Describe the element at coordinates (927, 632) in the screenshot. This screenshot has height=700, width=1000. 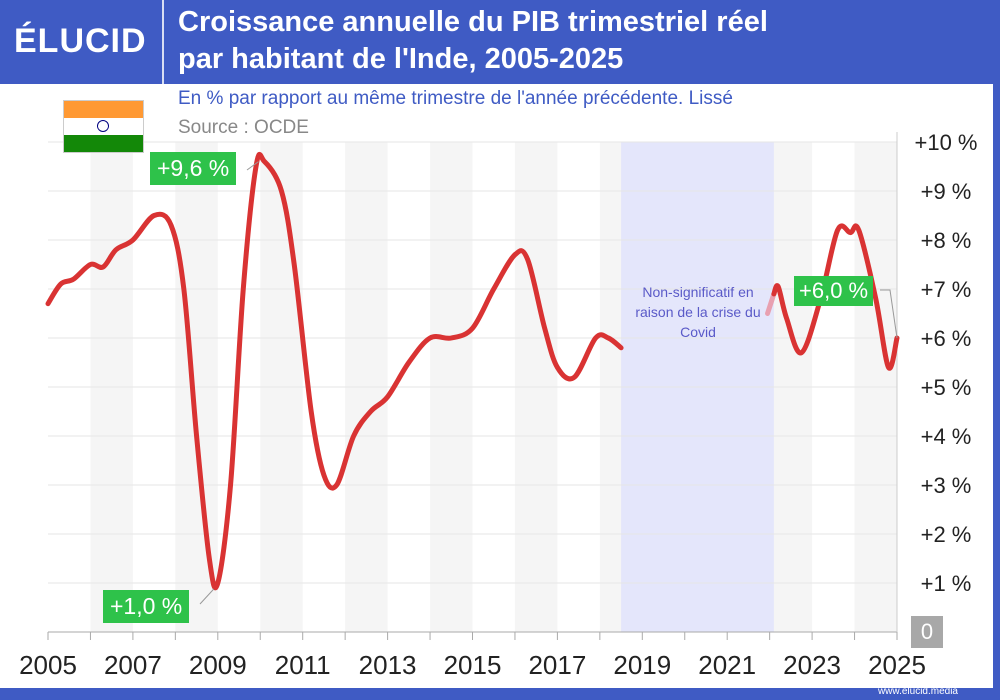
I see `zero-badge: 0` at that location.